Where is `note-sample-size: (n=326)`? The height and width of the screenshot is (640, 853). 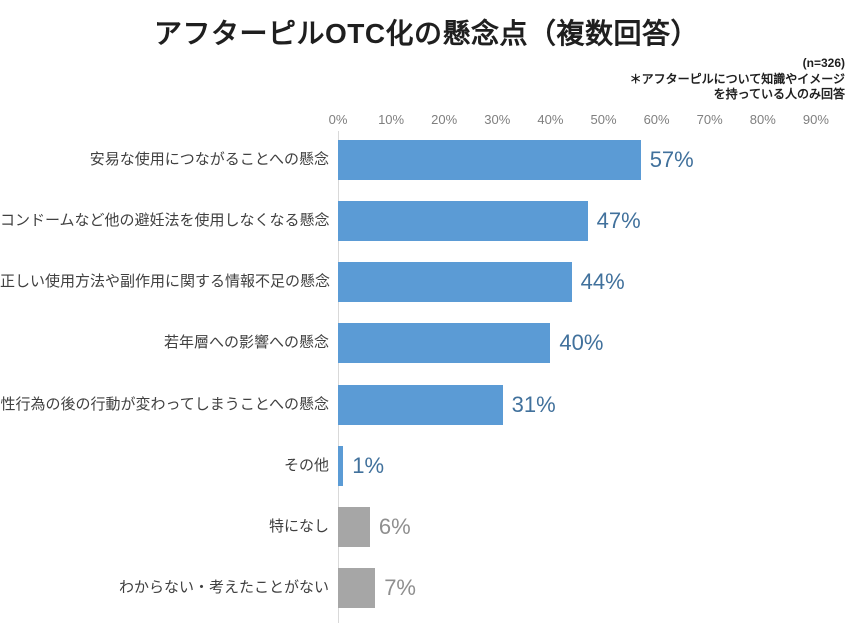 note-sample-size: (n=326) is located at coordinates (823, 63).